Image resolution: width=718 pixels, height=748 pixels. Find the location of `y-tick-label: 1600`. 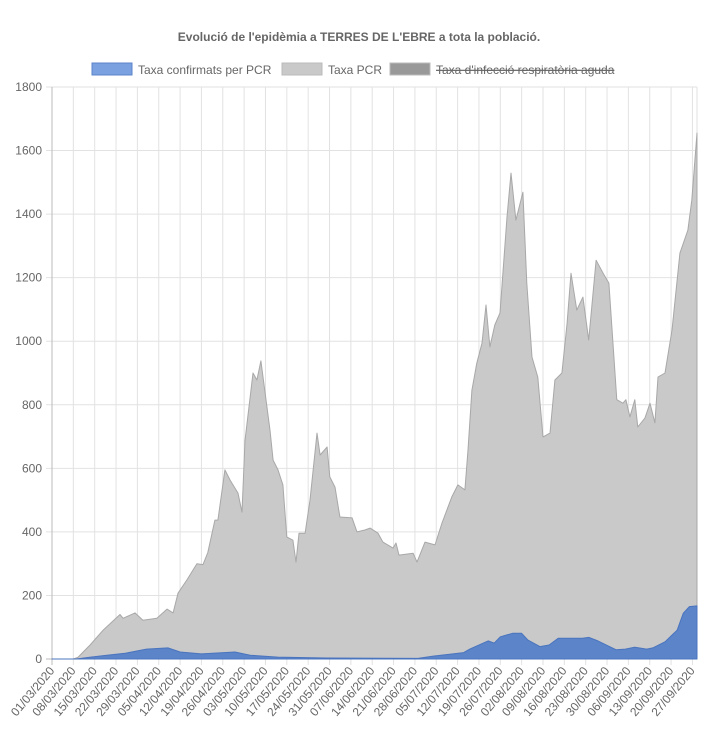

y-tick-label: 1600 is located at coordinates (28, 151).